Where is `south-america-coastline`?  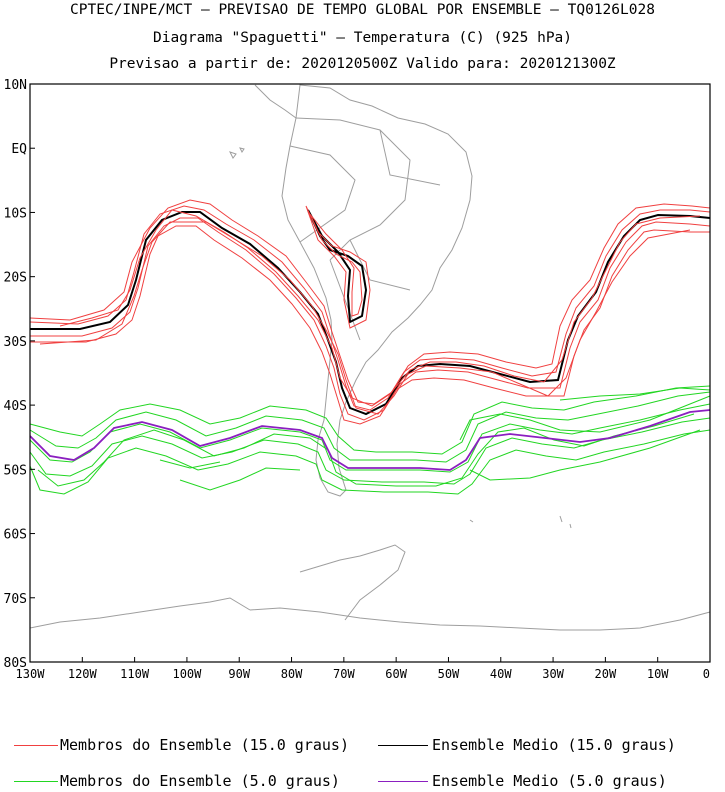
south-america-coastline is located at coordinates (377, 290).